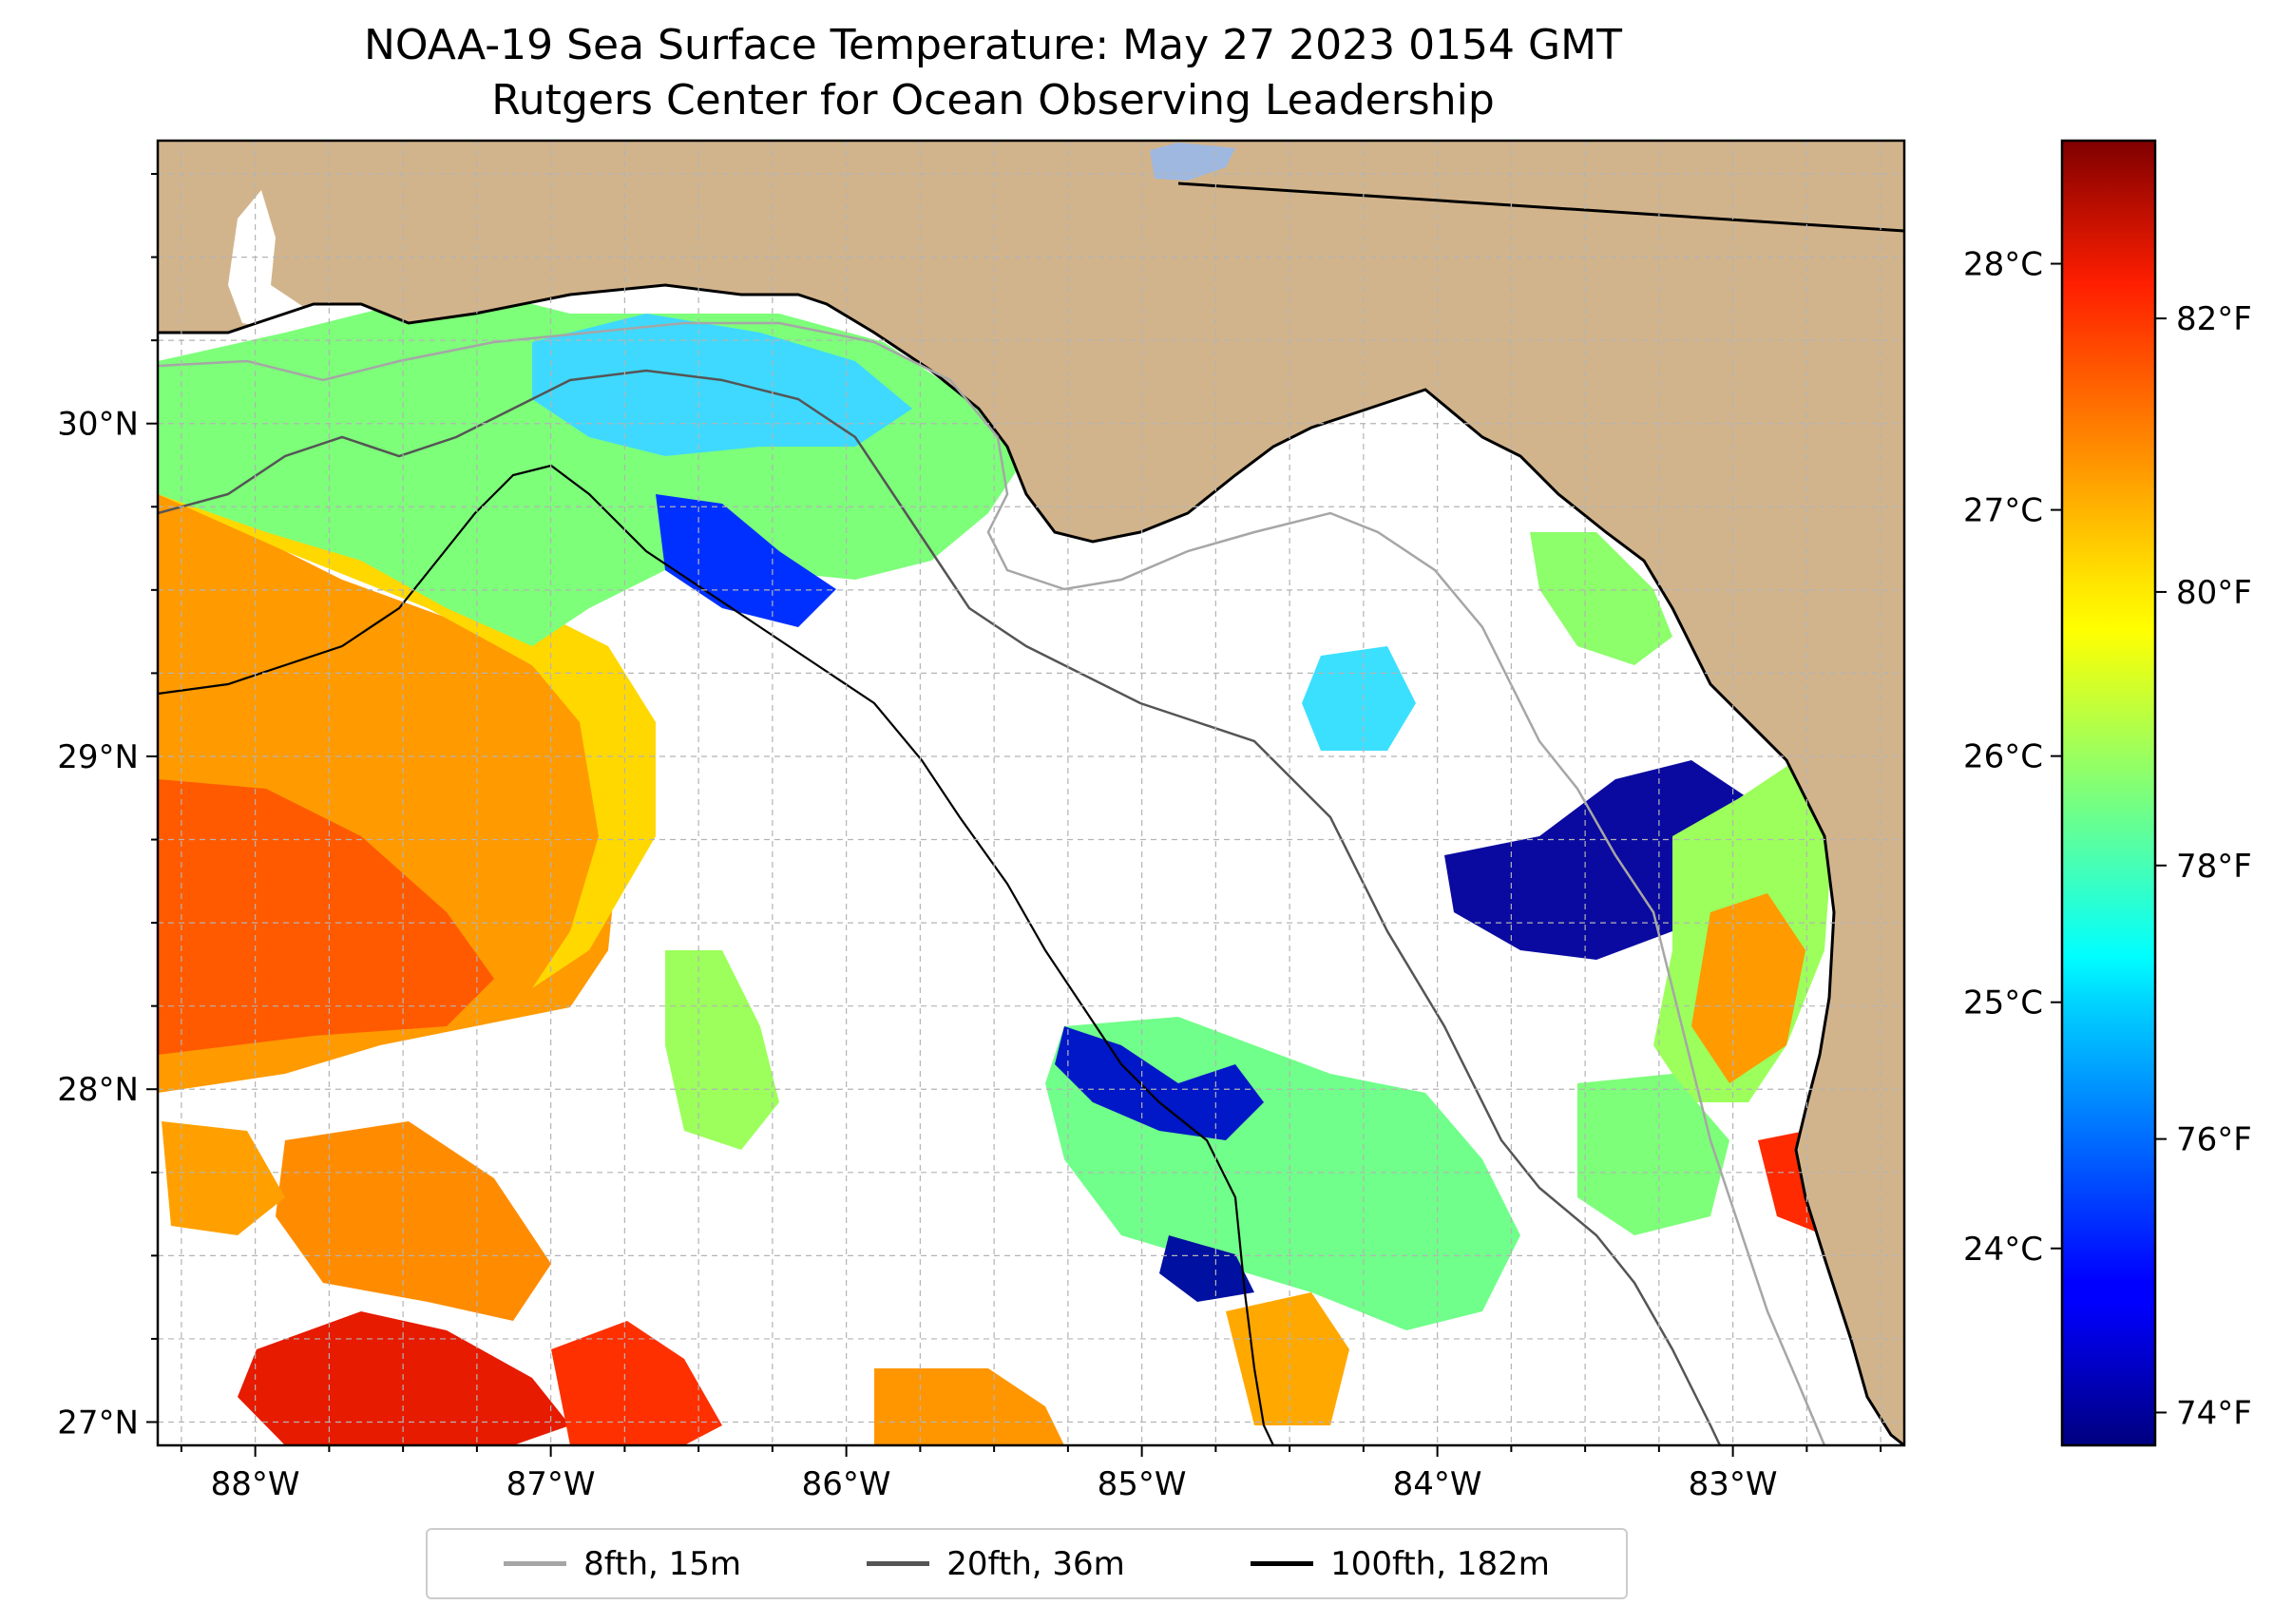 The image size is (2292, 1624). What do you see at coordinates (2003, 265) in the screenshot?
I see `celsius-tick-label: 28°C` at bounding box center [2003, 265].